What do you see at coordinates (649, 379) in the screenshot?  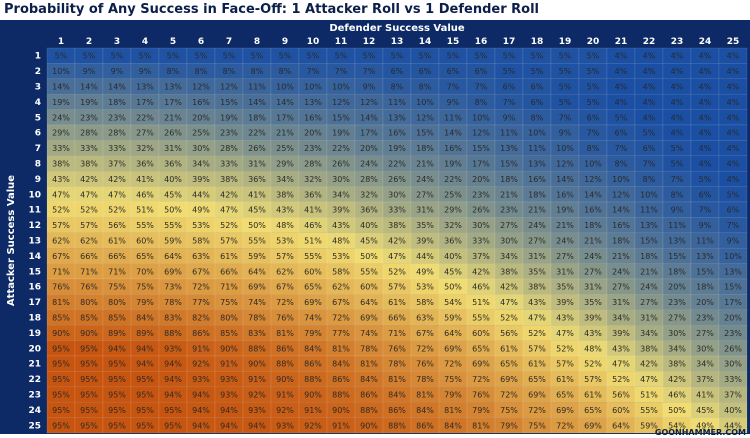 I see `cell-value-label: 47%` at bounding box center [649, 379].